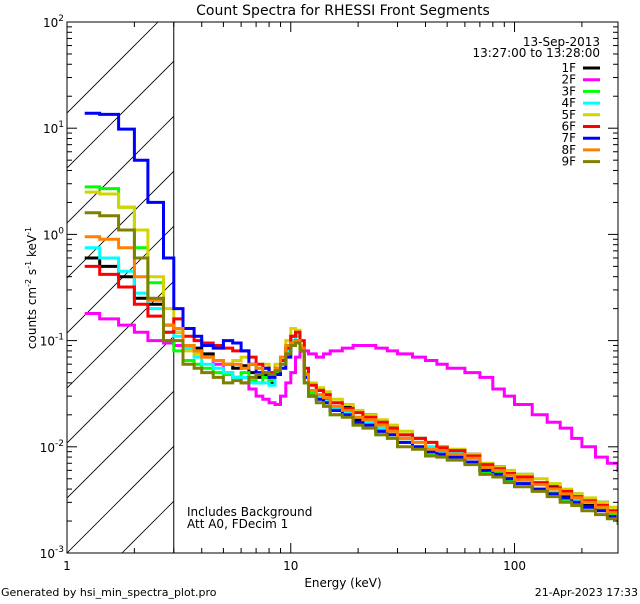 This screenshot has width=640, height=604. What do you see at coordinates (290, 566) in the screenshot?
I see `x-tick-label: 10` at bounding box center [290, 566].